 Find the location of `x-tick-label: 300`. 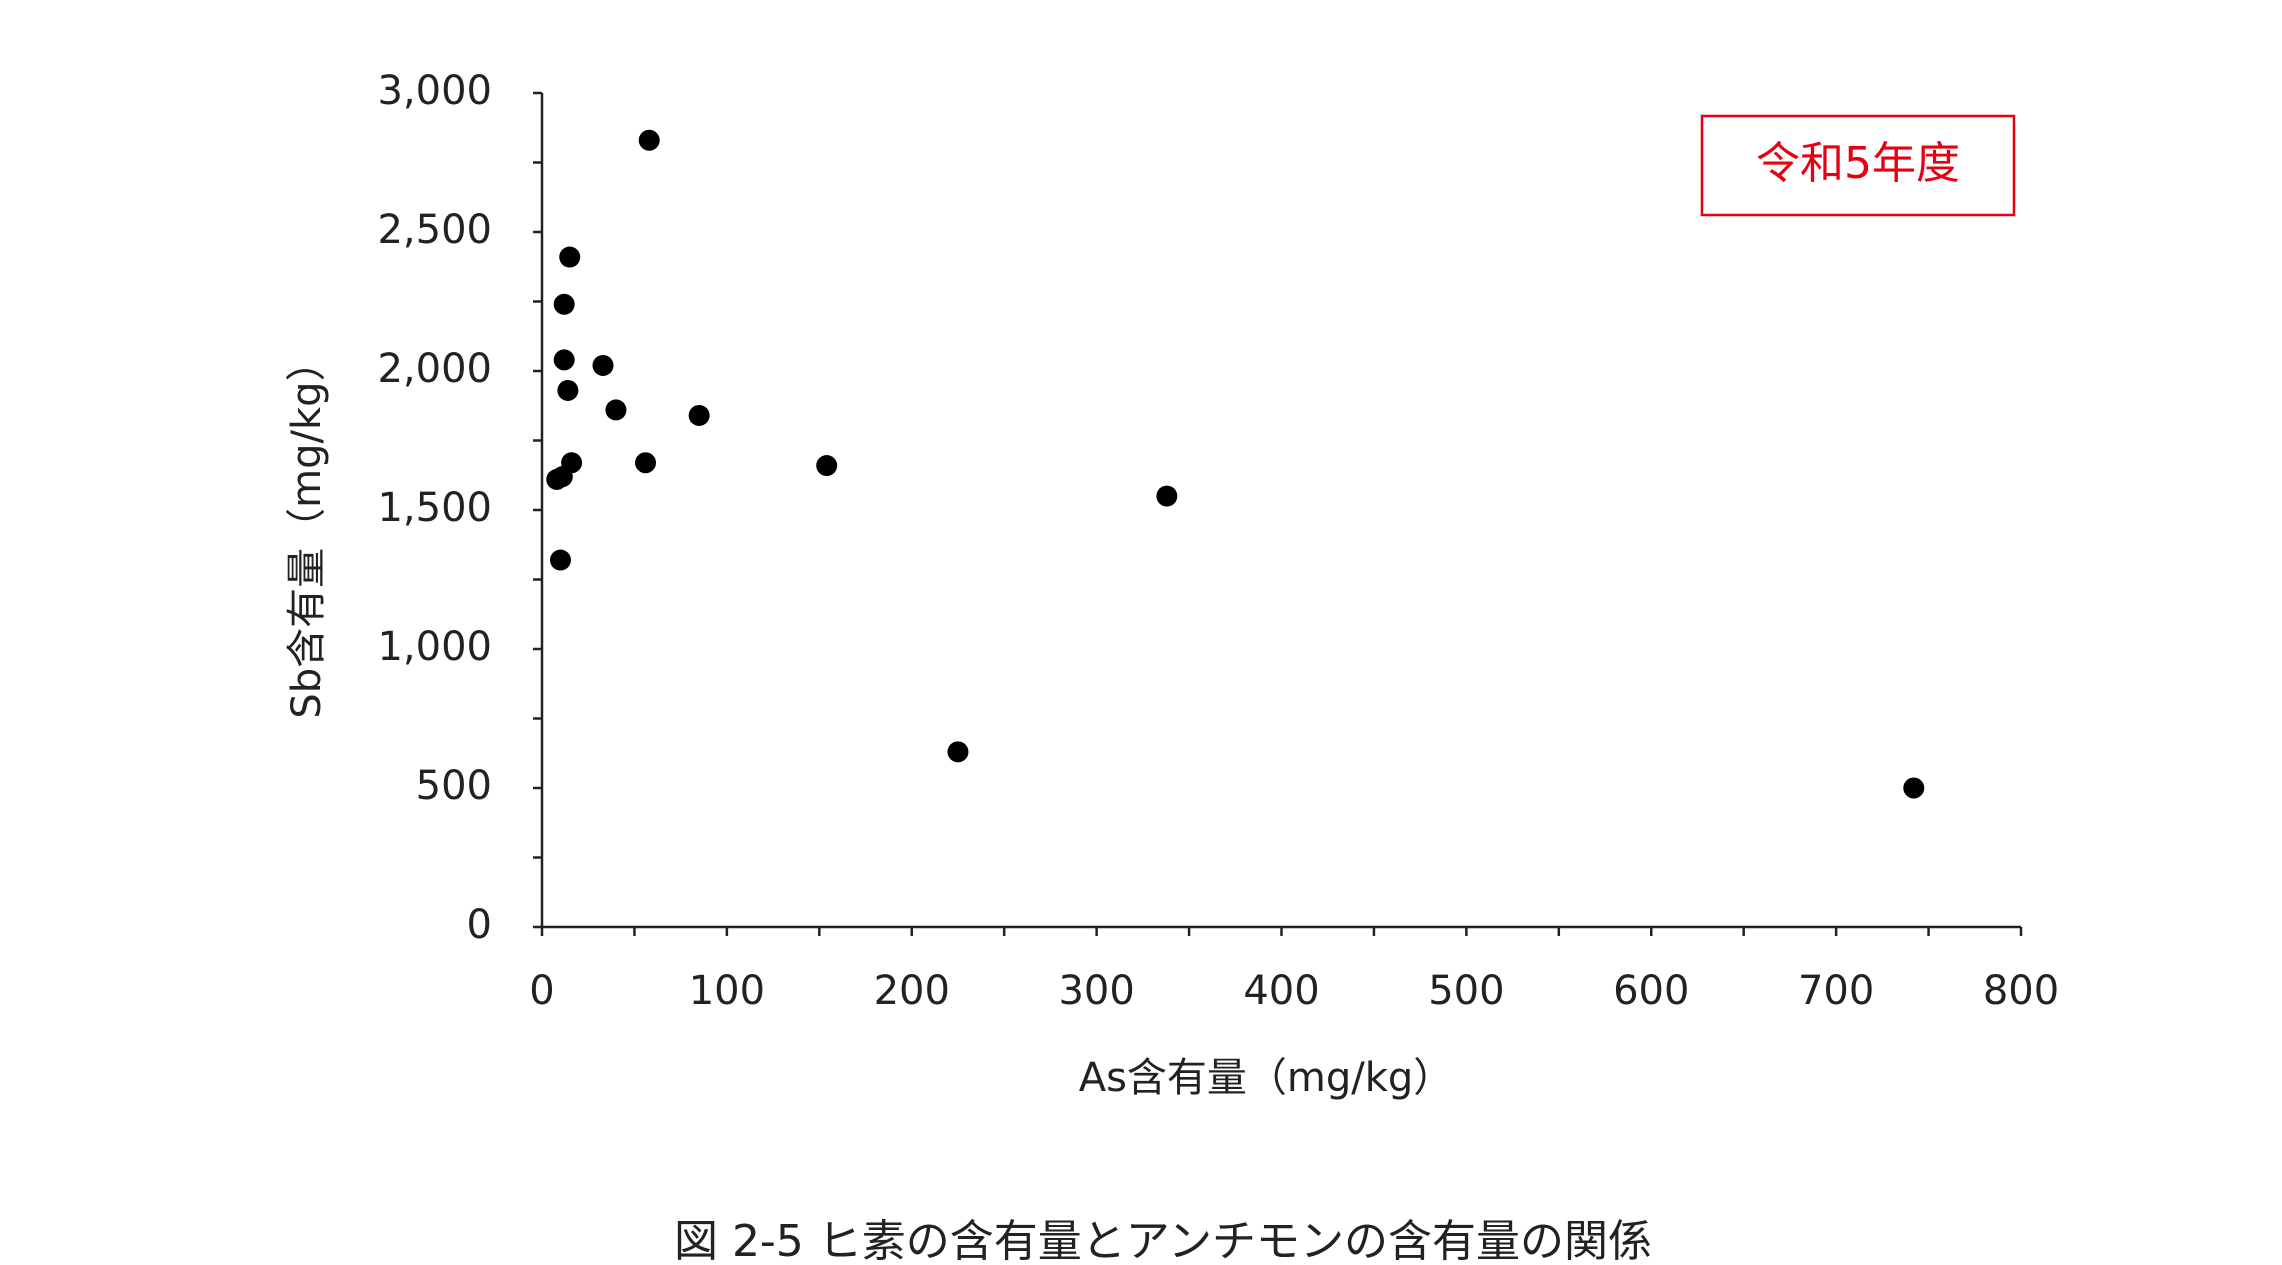

x-tick-label: 300 is located at coordinates (1096, 991).